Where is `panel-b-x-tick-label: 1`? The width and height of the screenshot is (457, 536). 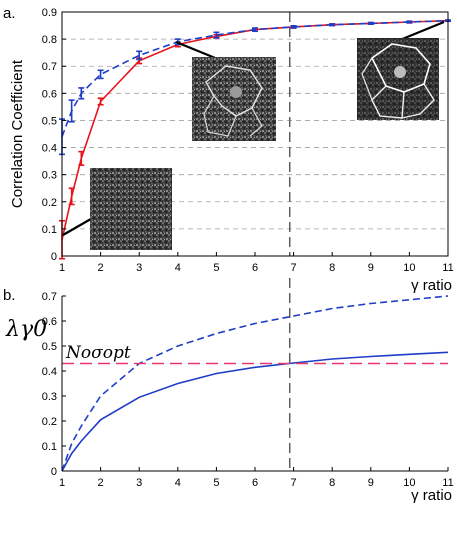 panel-b-x-tick-label: 1 is located at coordinates (62, 483).